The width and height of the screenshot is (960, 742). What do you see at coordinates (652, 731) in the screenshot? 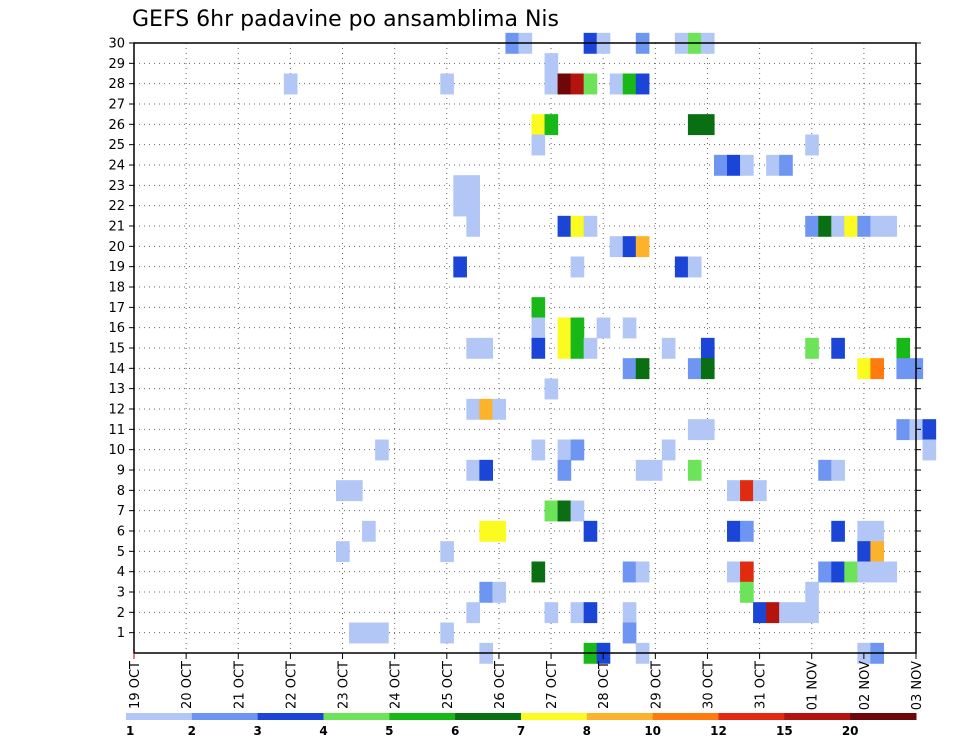
I see `colorbar-label: 10` at bounding box center [652, 731].